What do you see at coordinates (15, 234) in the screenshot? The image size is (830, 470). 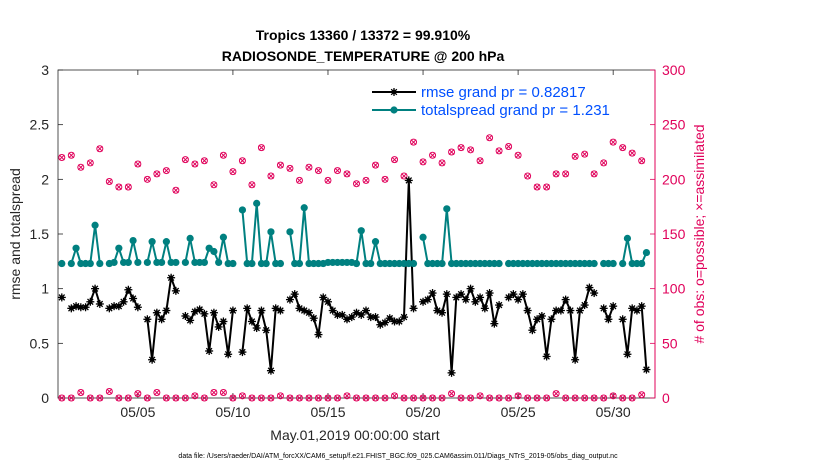 I see `y-axis-label: rmse and totalspread` at bounding box center [15, 234].